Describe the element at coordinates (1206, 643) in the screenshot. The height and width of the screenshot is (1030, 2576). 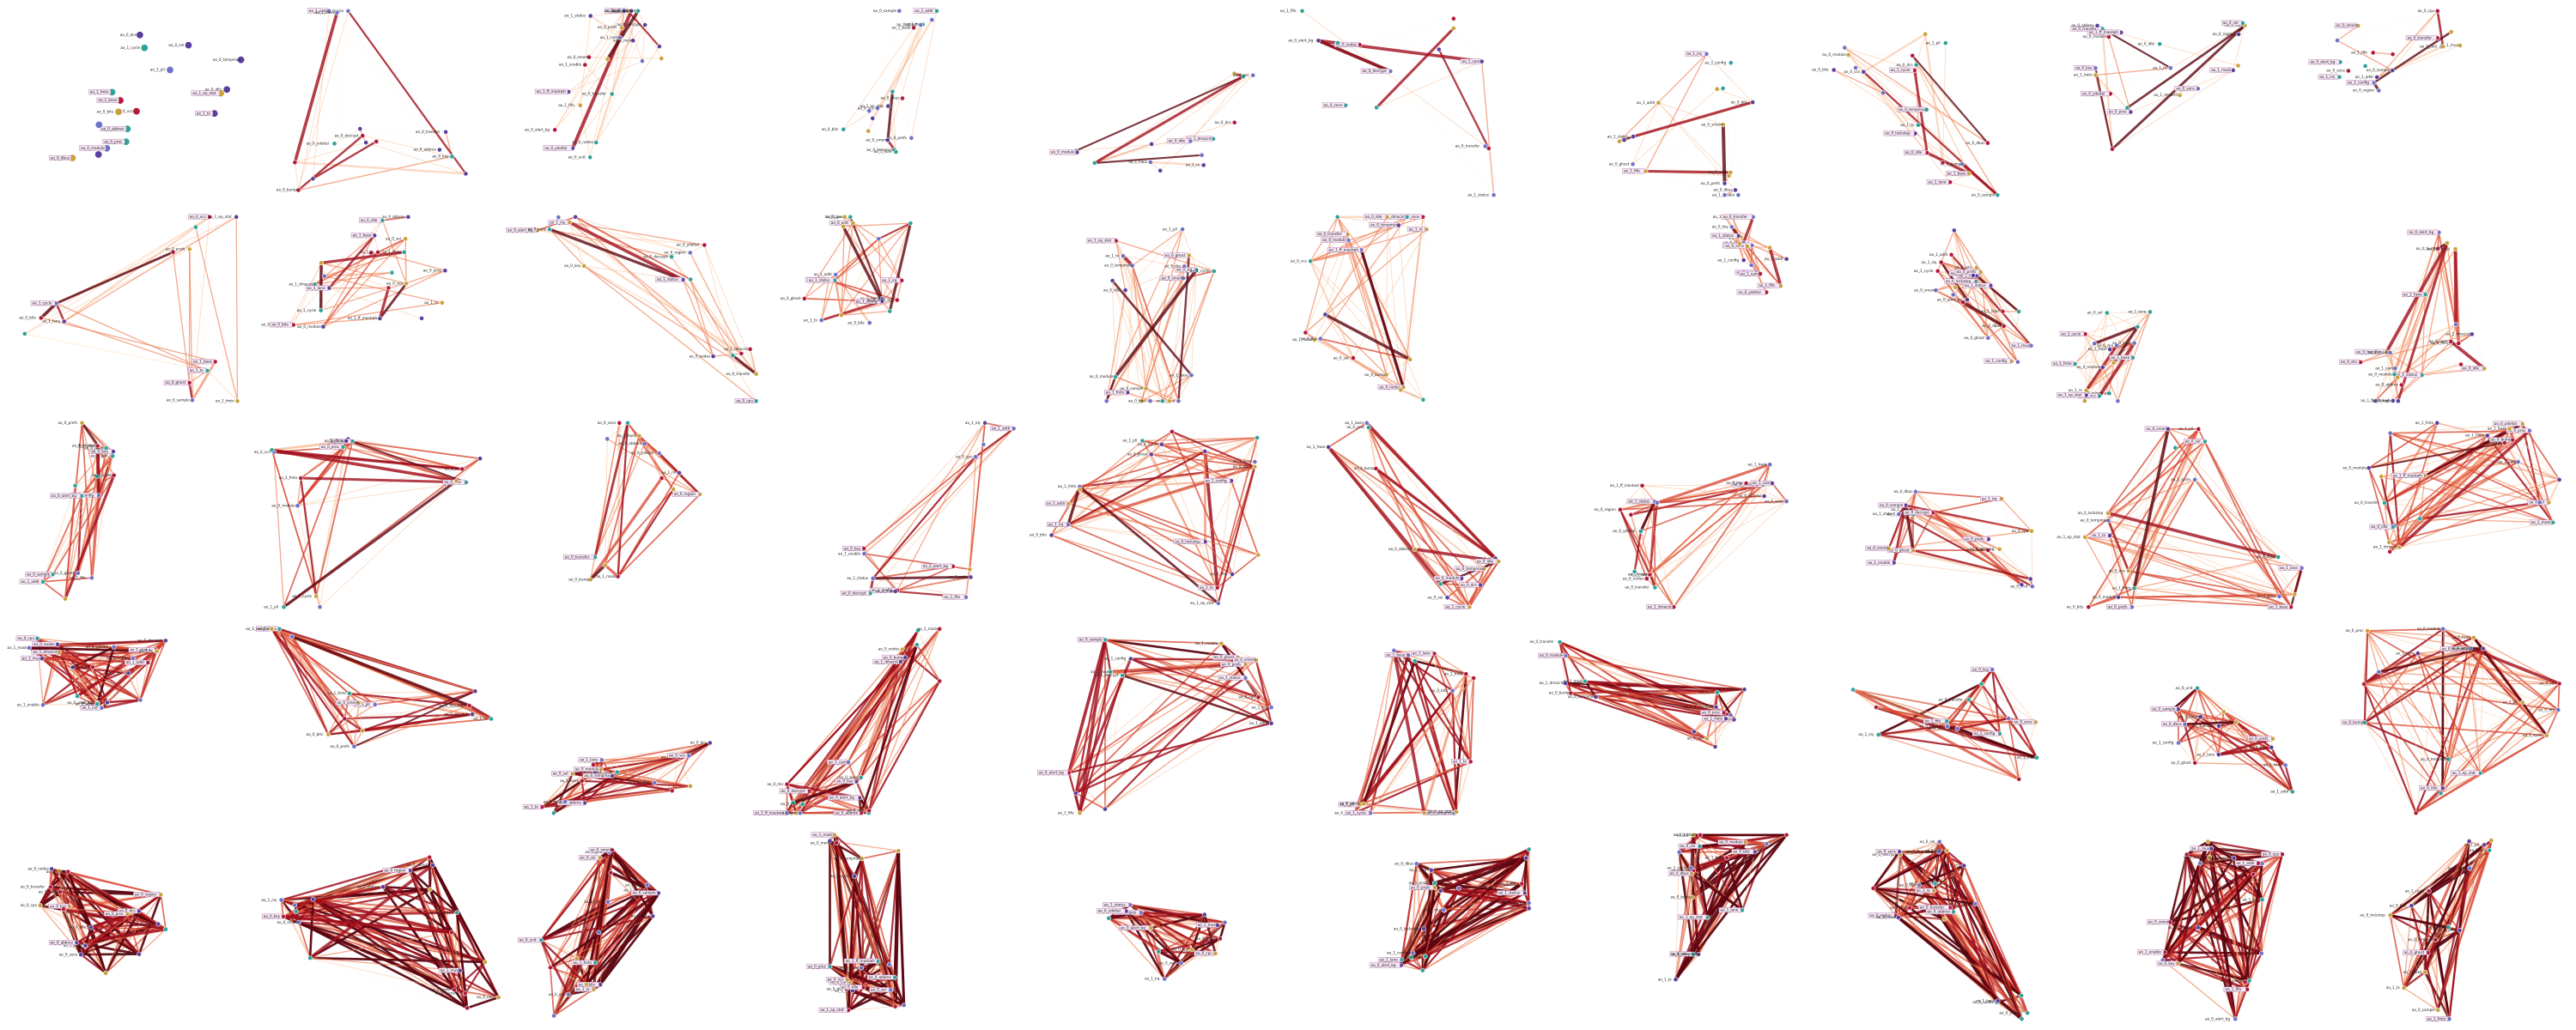
I see `node-label: ao_1_enable` at that location.